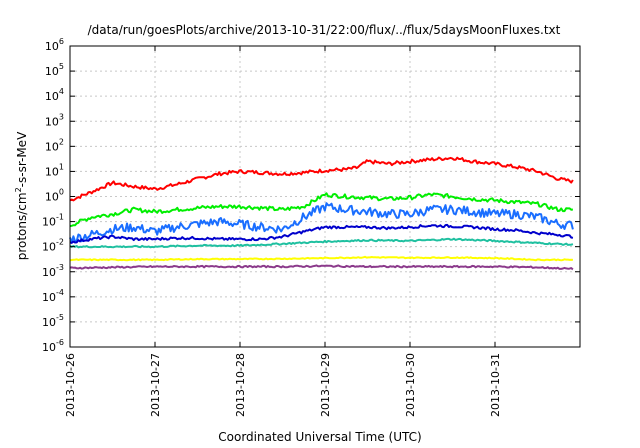 This screenshot has height=448, width=640. What do you see at coordinates (54, 95) in the screenshot?
I see `y-tick-label: 10⁴` at bounding box center [54, 95].